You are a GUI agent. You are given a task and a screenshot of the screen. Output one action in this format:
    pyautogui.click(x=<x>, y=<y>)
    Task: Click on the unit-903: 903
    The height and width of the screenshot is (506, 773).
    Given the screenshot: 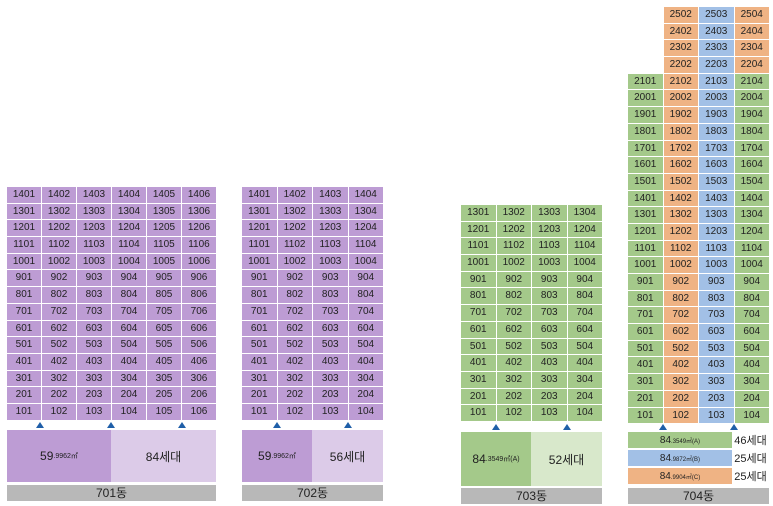 What is the action you would take?
    pyautogui.click(x=94, y=278)
    